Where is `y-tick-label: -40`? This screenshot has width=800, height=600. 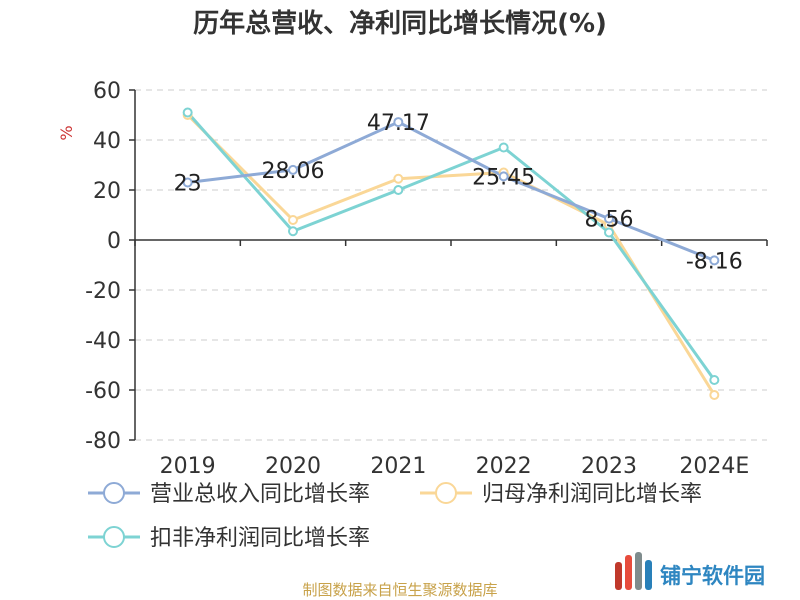
y-tick-label: -40 is located at coordinates (103, 341).